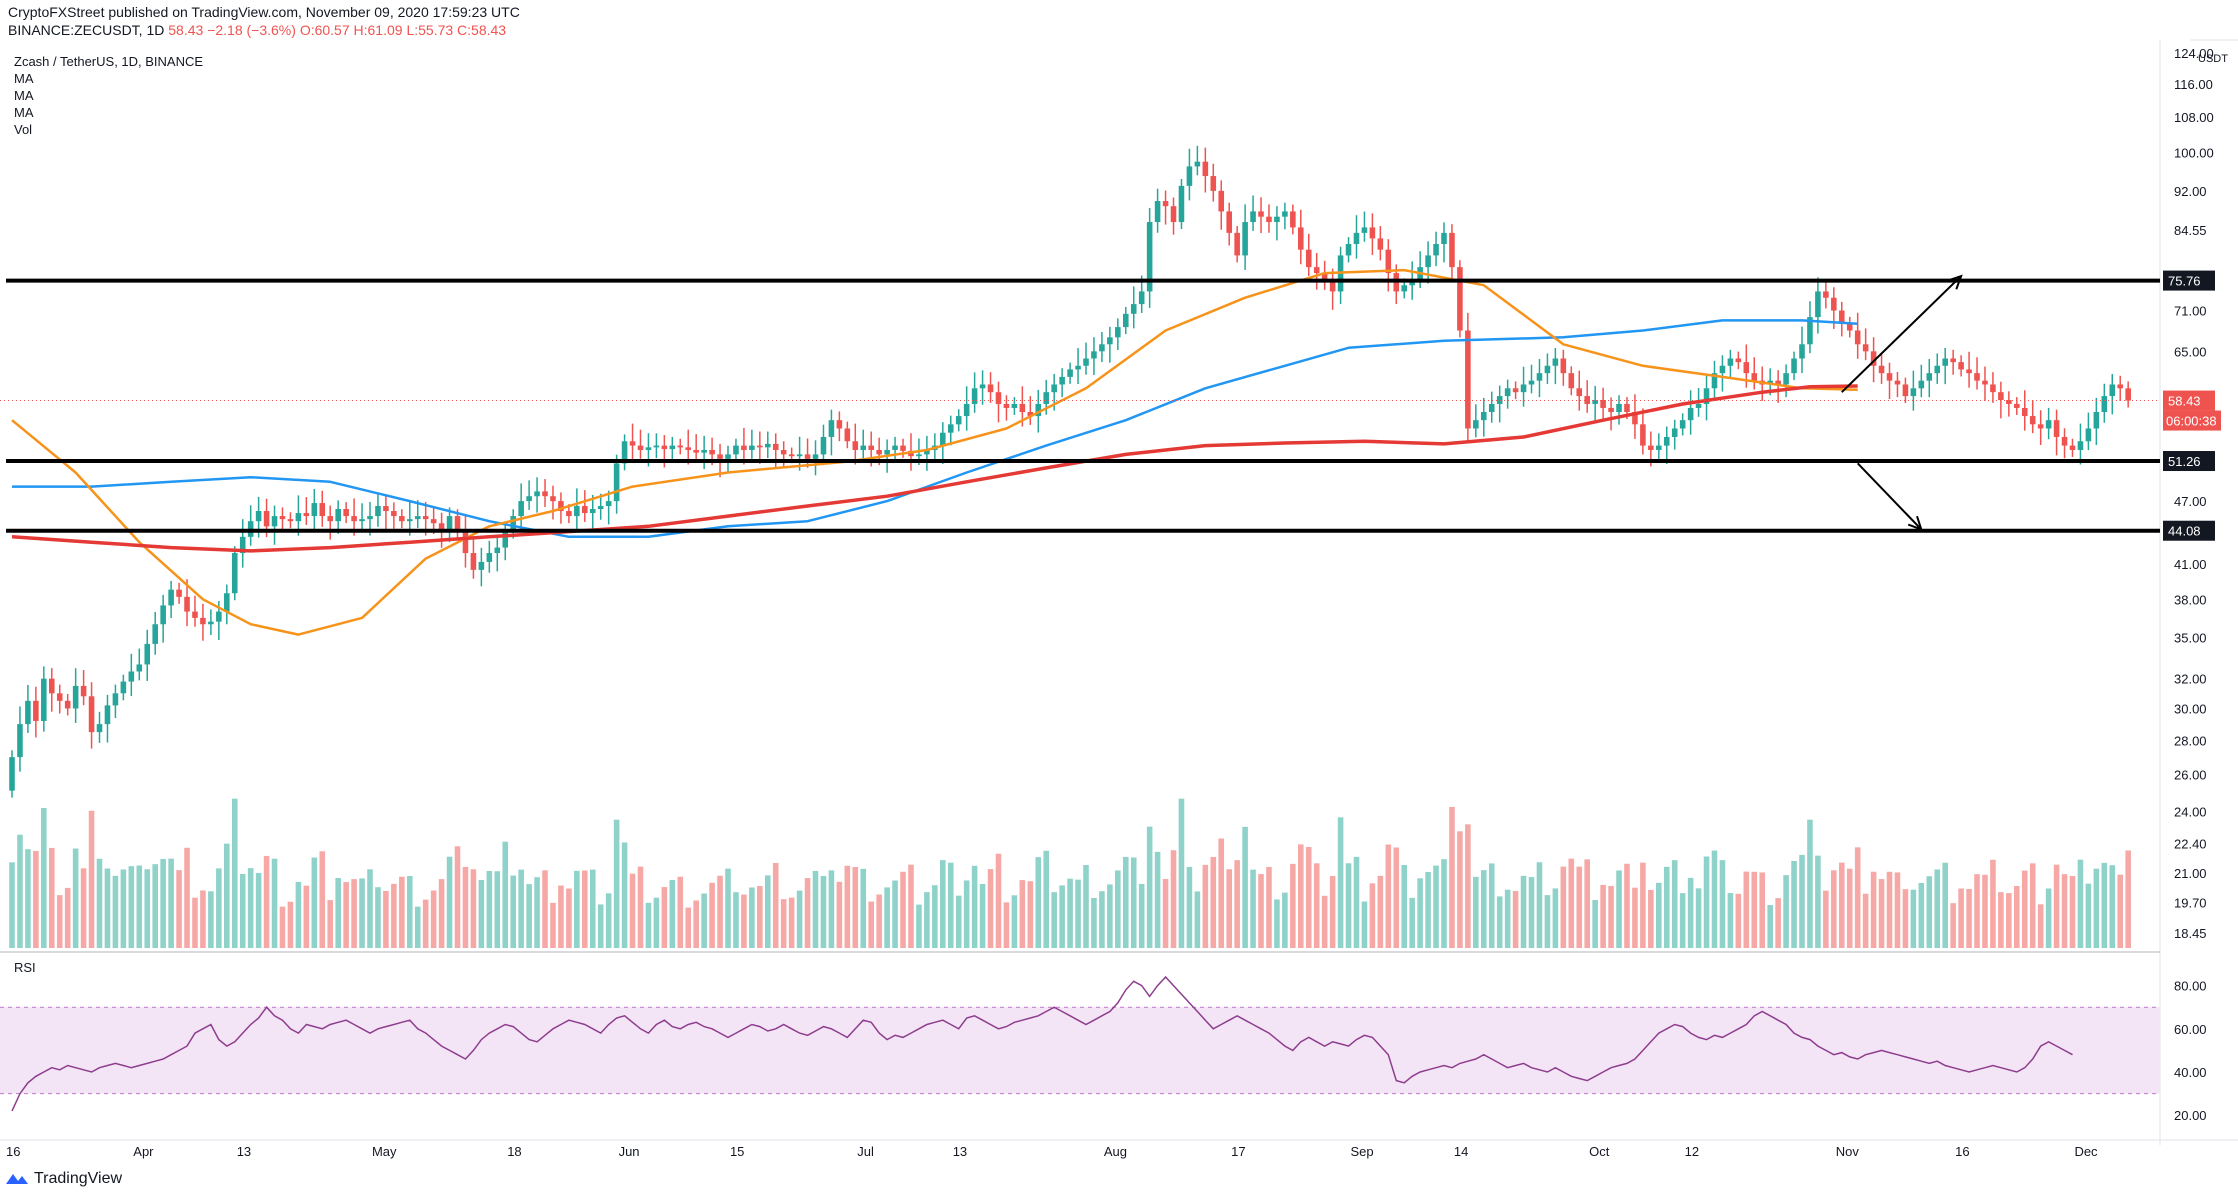 The image size is (2238, 1201). I want to click on tradingview-watermark: TradingView, so click(64, 1179).